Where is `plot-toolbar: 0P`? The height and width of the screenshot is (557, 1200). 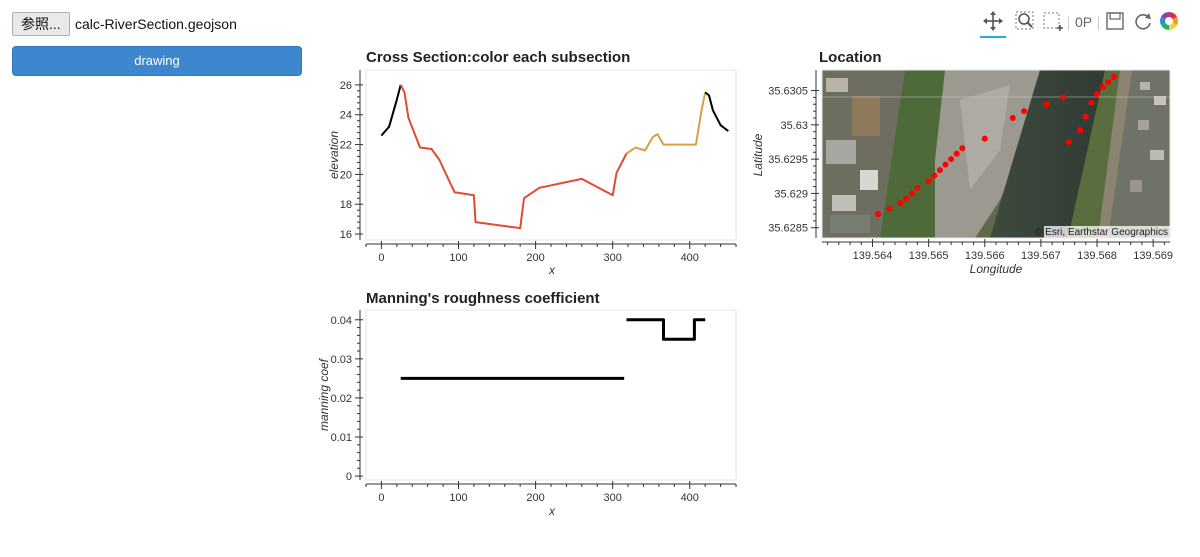 plot-toolbar: 0P is located at coordinates (1085, 23).